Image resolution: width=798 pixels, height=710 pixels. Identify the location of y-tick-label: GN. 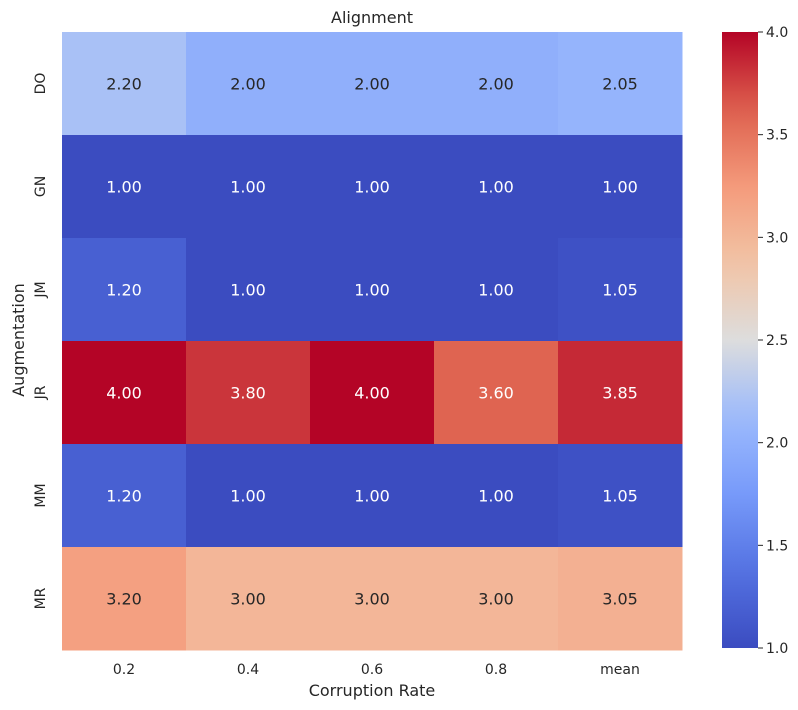
(41, 186).